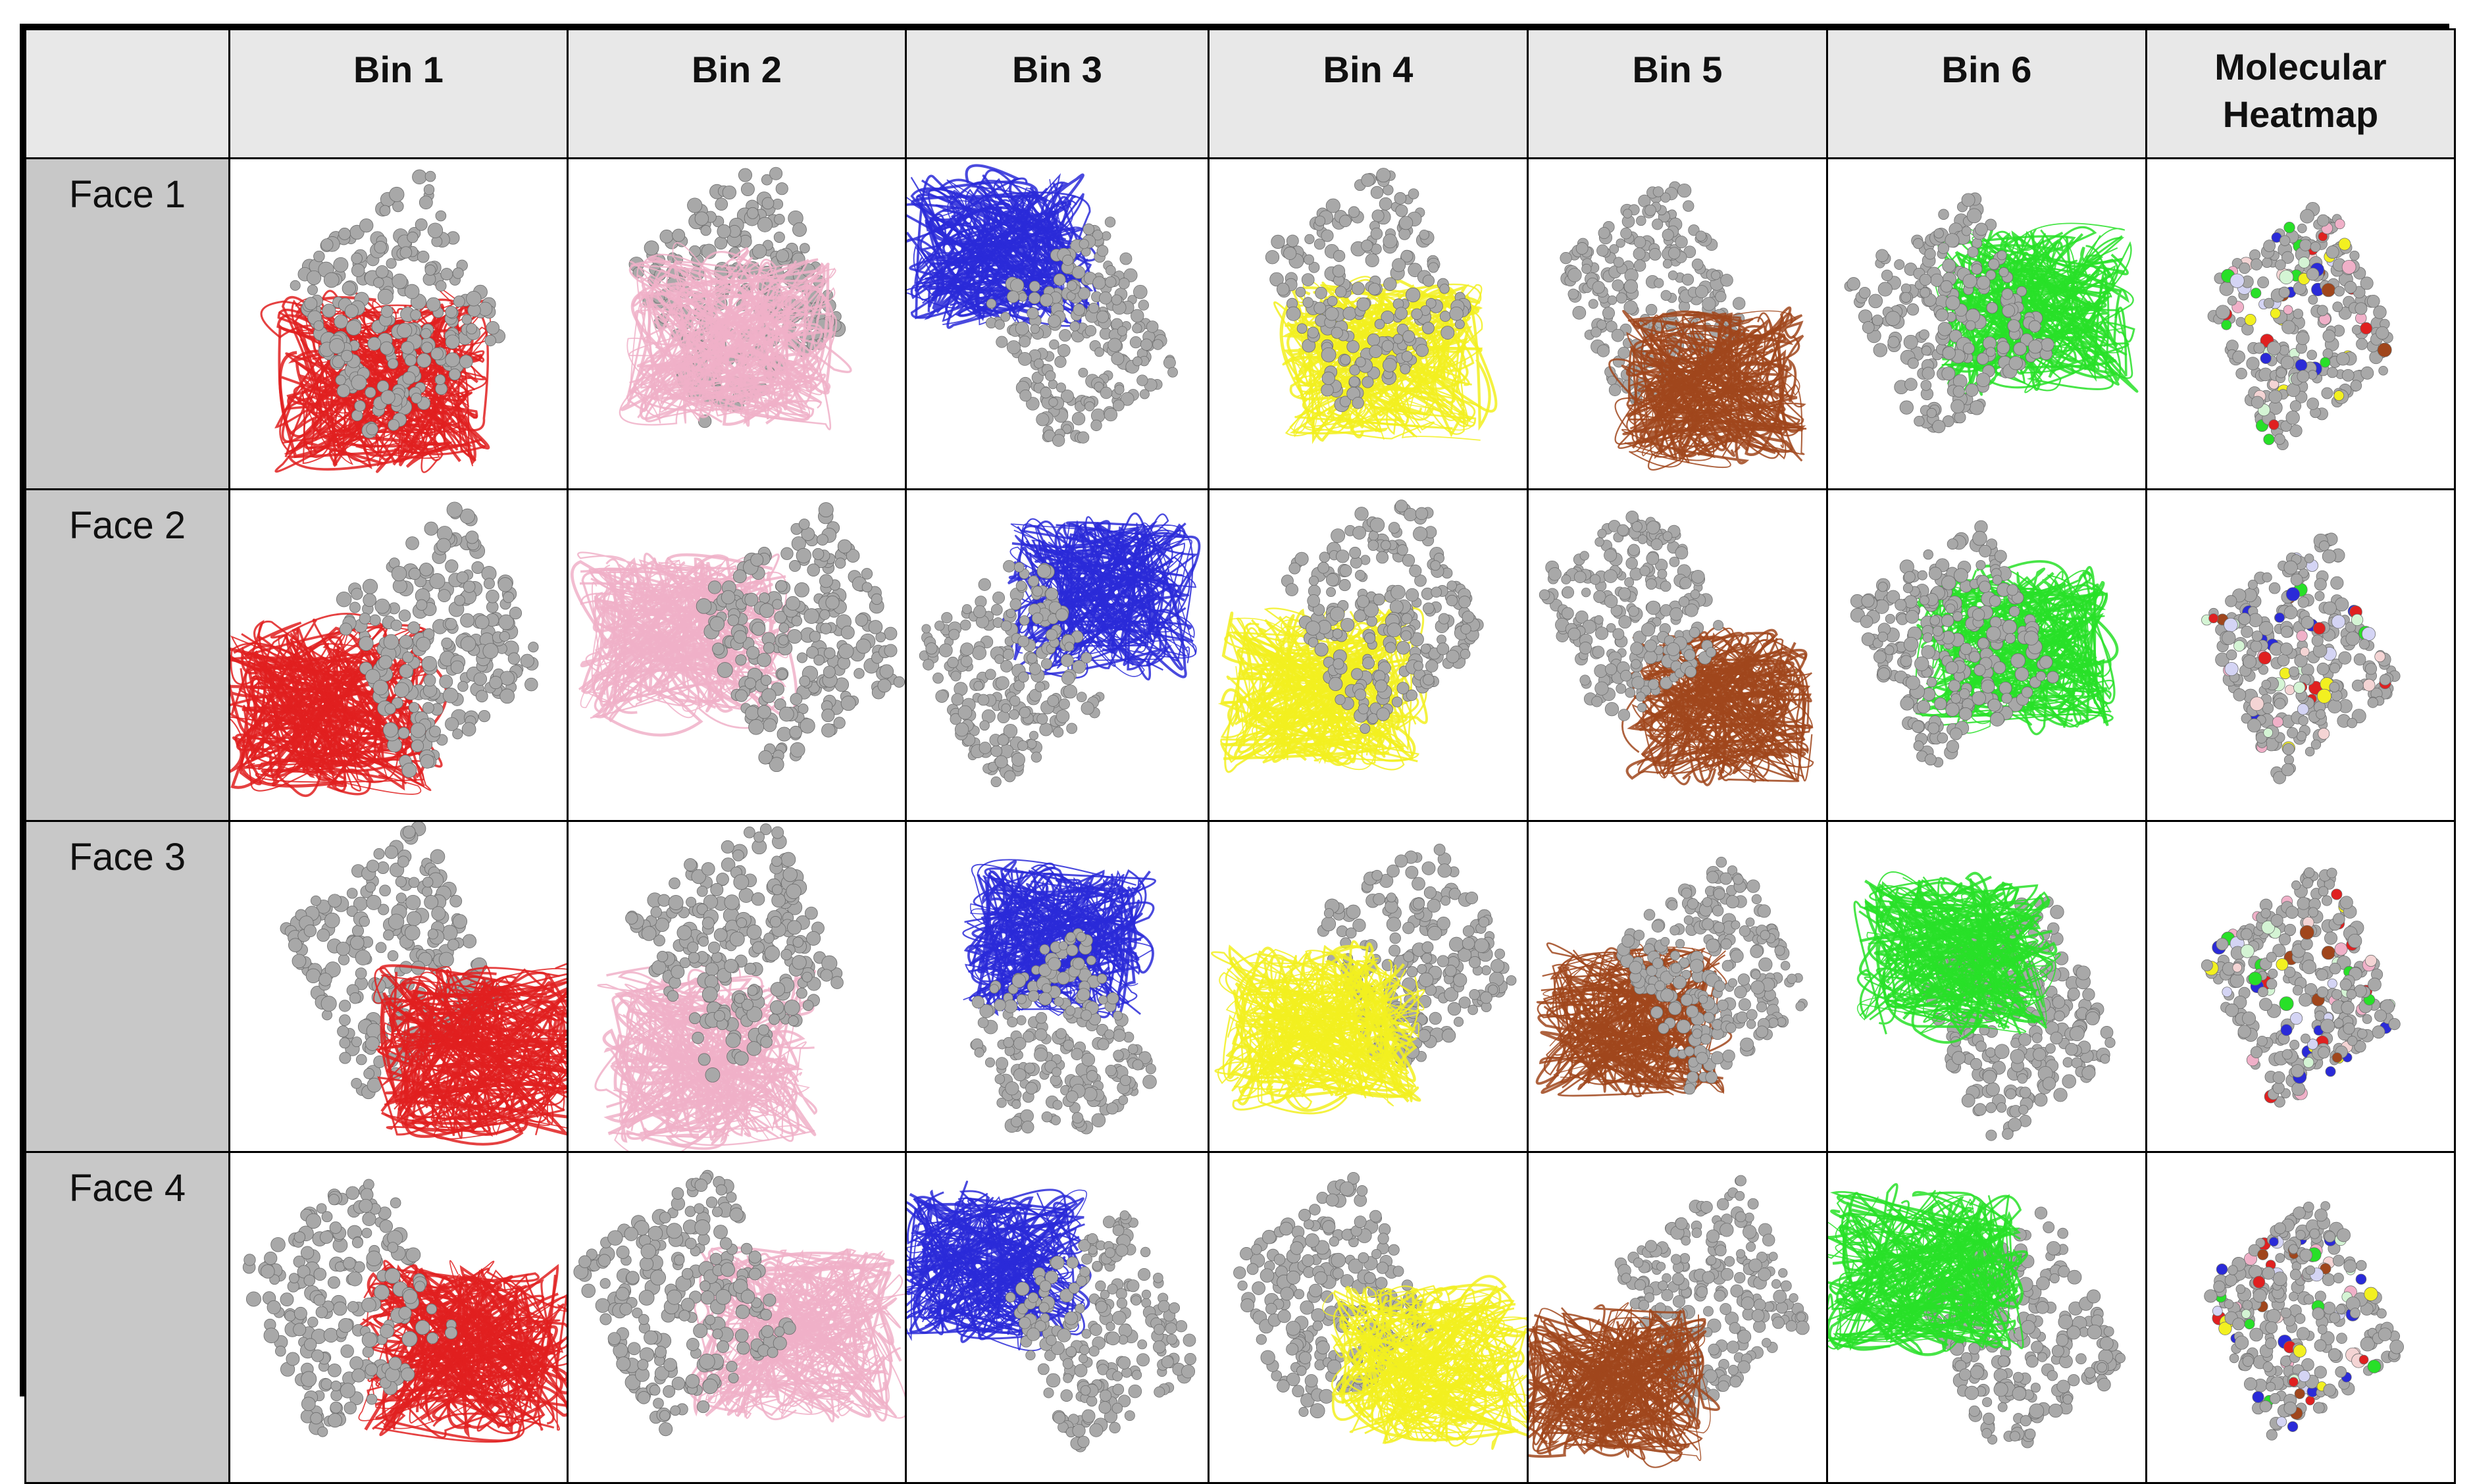 The image size is (2471, 1484). What do you see at coordinates (127, 93) in the screenshot?
I see `corner-cell` at bounding box center [127, 93].